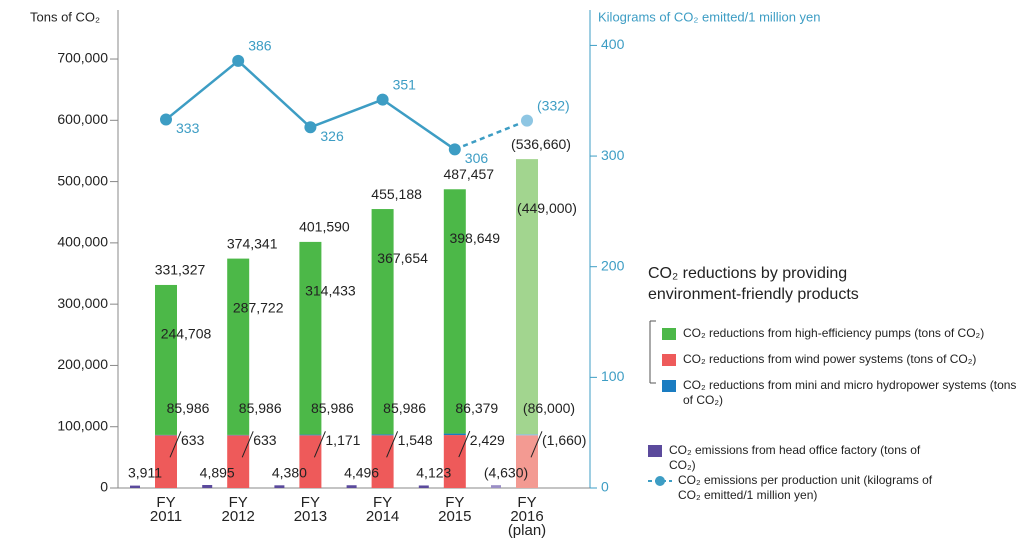 Image resolution: width=1027 pixels, height=548 pixels. I want to click on data-label: 314,433, so click(330, 291).